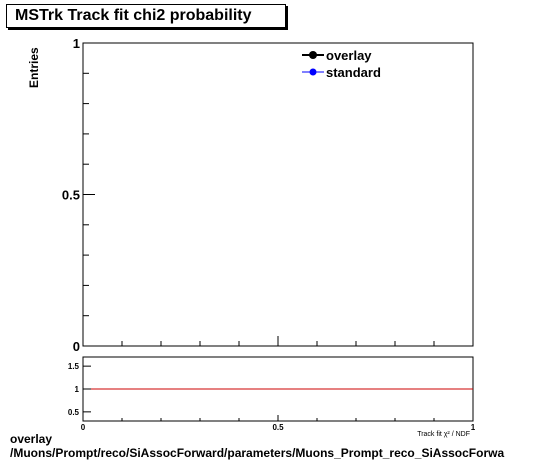 This screenshot has width=546, height=462. What do you see at coordinates (443, 434) in the screenshot?
I see `ratio-x-axis-label: Track fit χ² / NDF` at bounding box center [443, 434].